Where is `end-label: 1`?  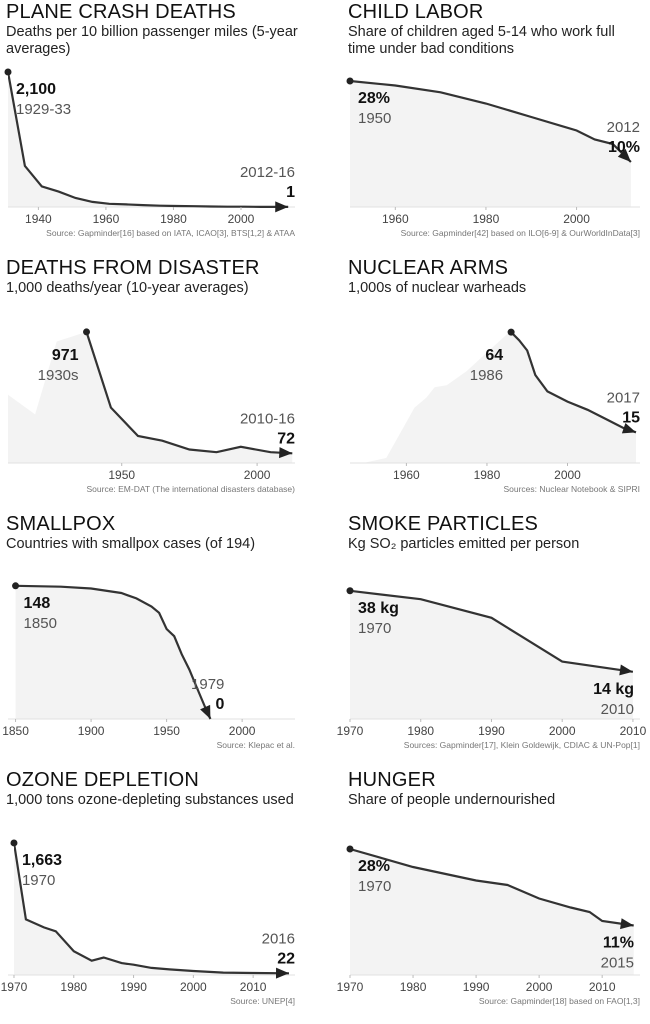
end-label: 1 is located at coordinates (290, 192).